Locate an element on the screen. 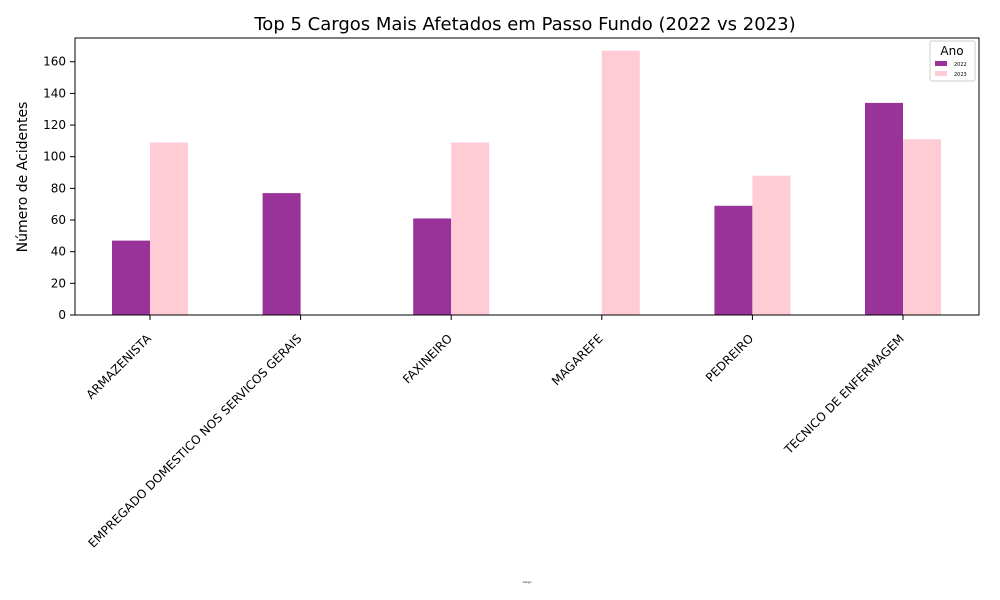 The image size is (1000, 600). legend-title: Ano is located at coordinates (951, 51).